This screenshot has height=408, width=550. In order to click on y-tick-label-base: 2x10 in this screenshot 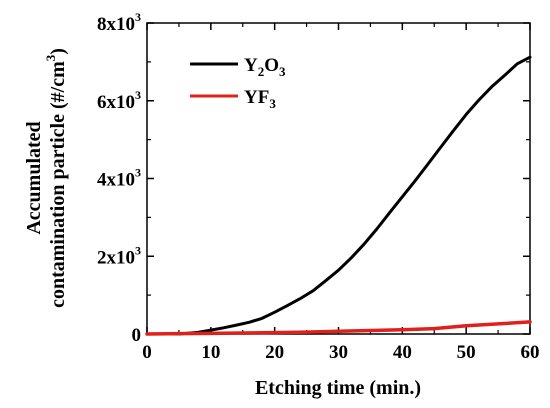, I will do `click(116, 257)`.